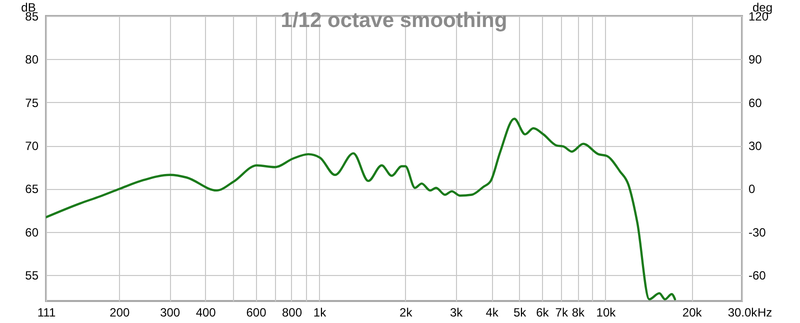  I want to click on x-tick-label: 600, so click(256, 313).